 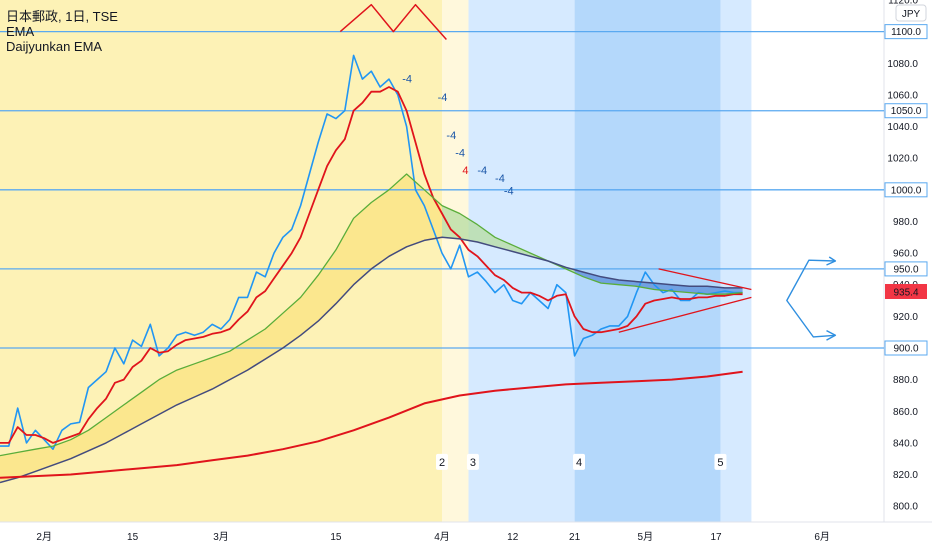 What do you see at coordinates (575, 537) in the screenshot?
I see `x-tick-label: 21` at bounding box center [575, 537].